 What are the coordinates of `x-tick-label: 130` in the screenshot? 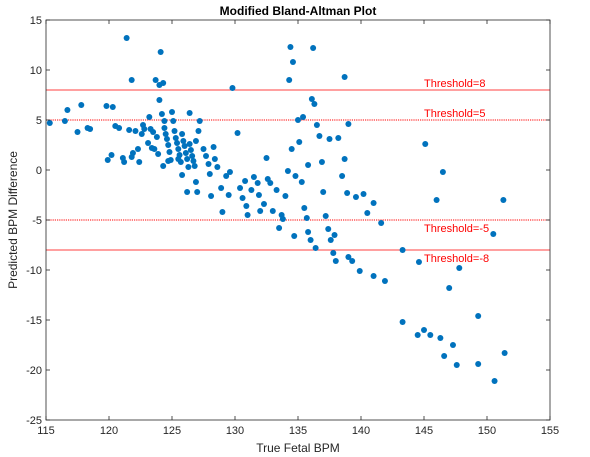 It's located at (235, 431).